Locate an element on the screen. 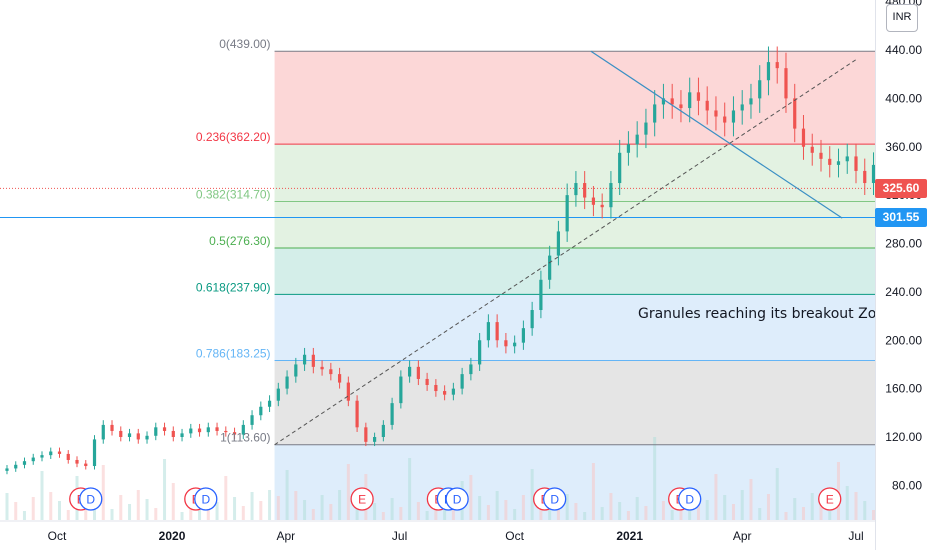  y-tick-label: 160.00 is located at coordinates (903, 389).